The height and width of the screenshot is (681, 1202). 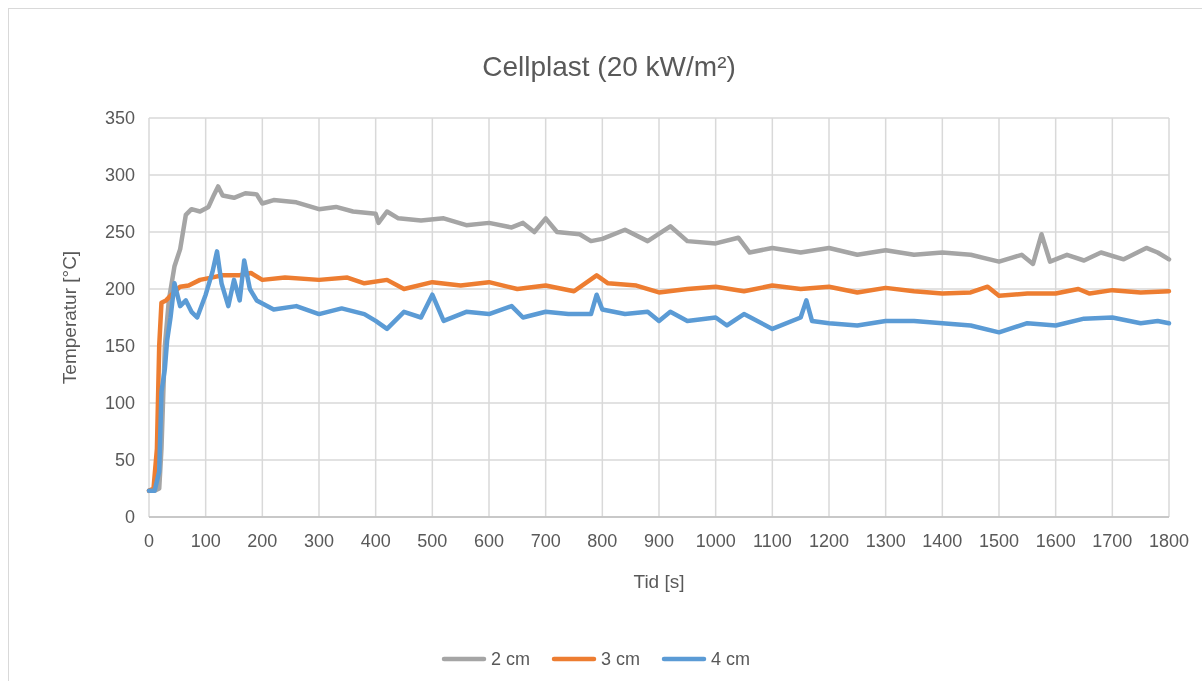 I want to click on x-tick-label: 1300, so click(x=885, y=541).